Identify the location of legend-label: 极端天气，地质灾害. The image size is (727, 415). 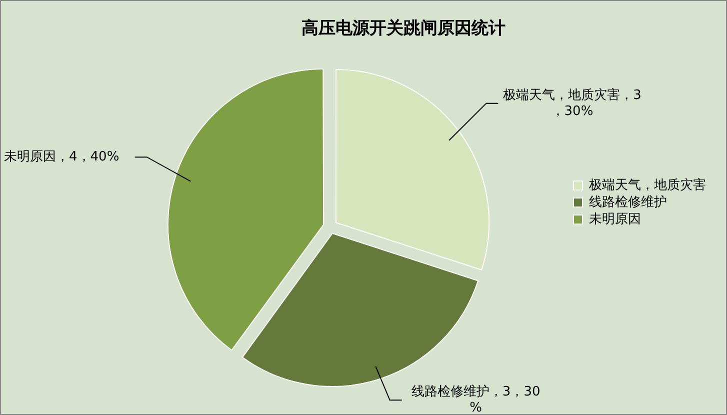
(647, 184).